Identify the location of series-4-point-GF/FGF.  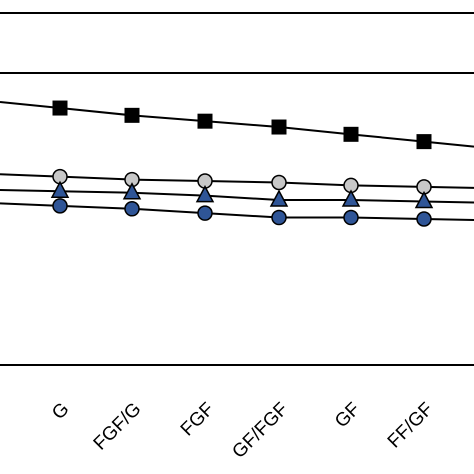
(279, 217).